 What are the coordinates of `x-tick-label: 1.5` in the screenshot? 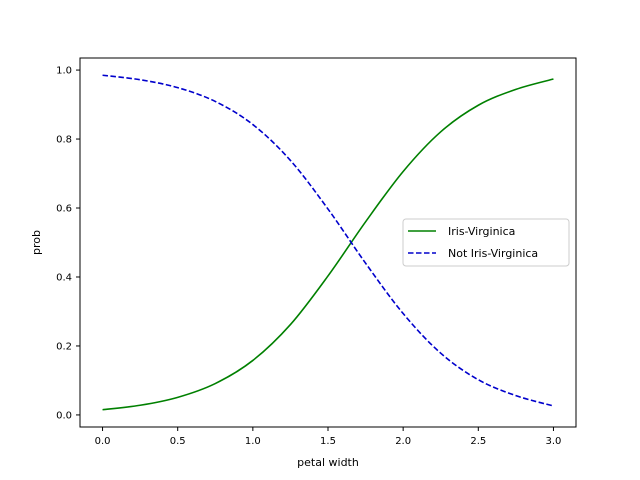 It's located at (328, 441).